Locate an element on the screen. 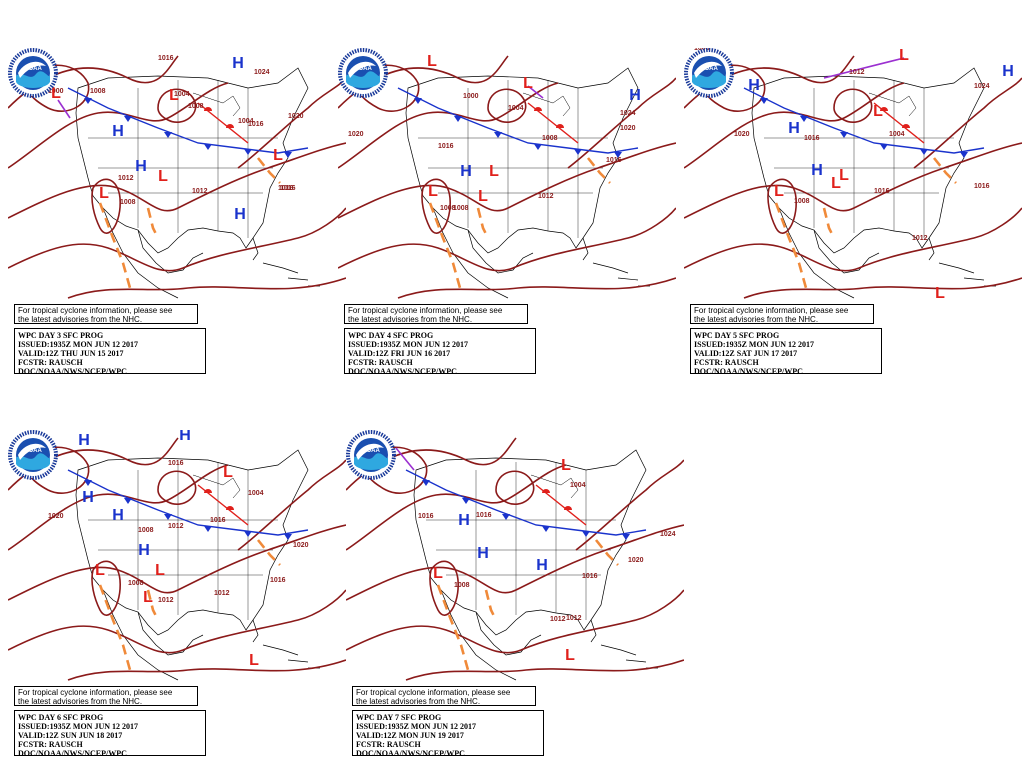 The width and height of the screenshot is (1024, 768). high-pressure-center: H is located at coordinates (118, 131).